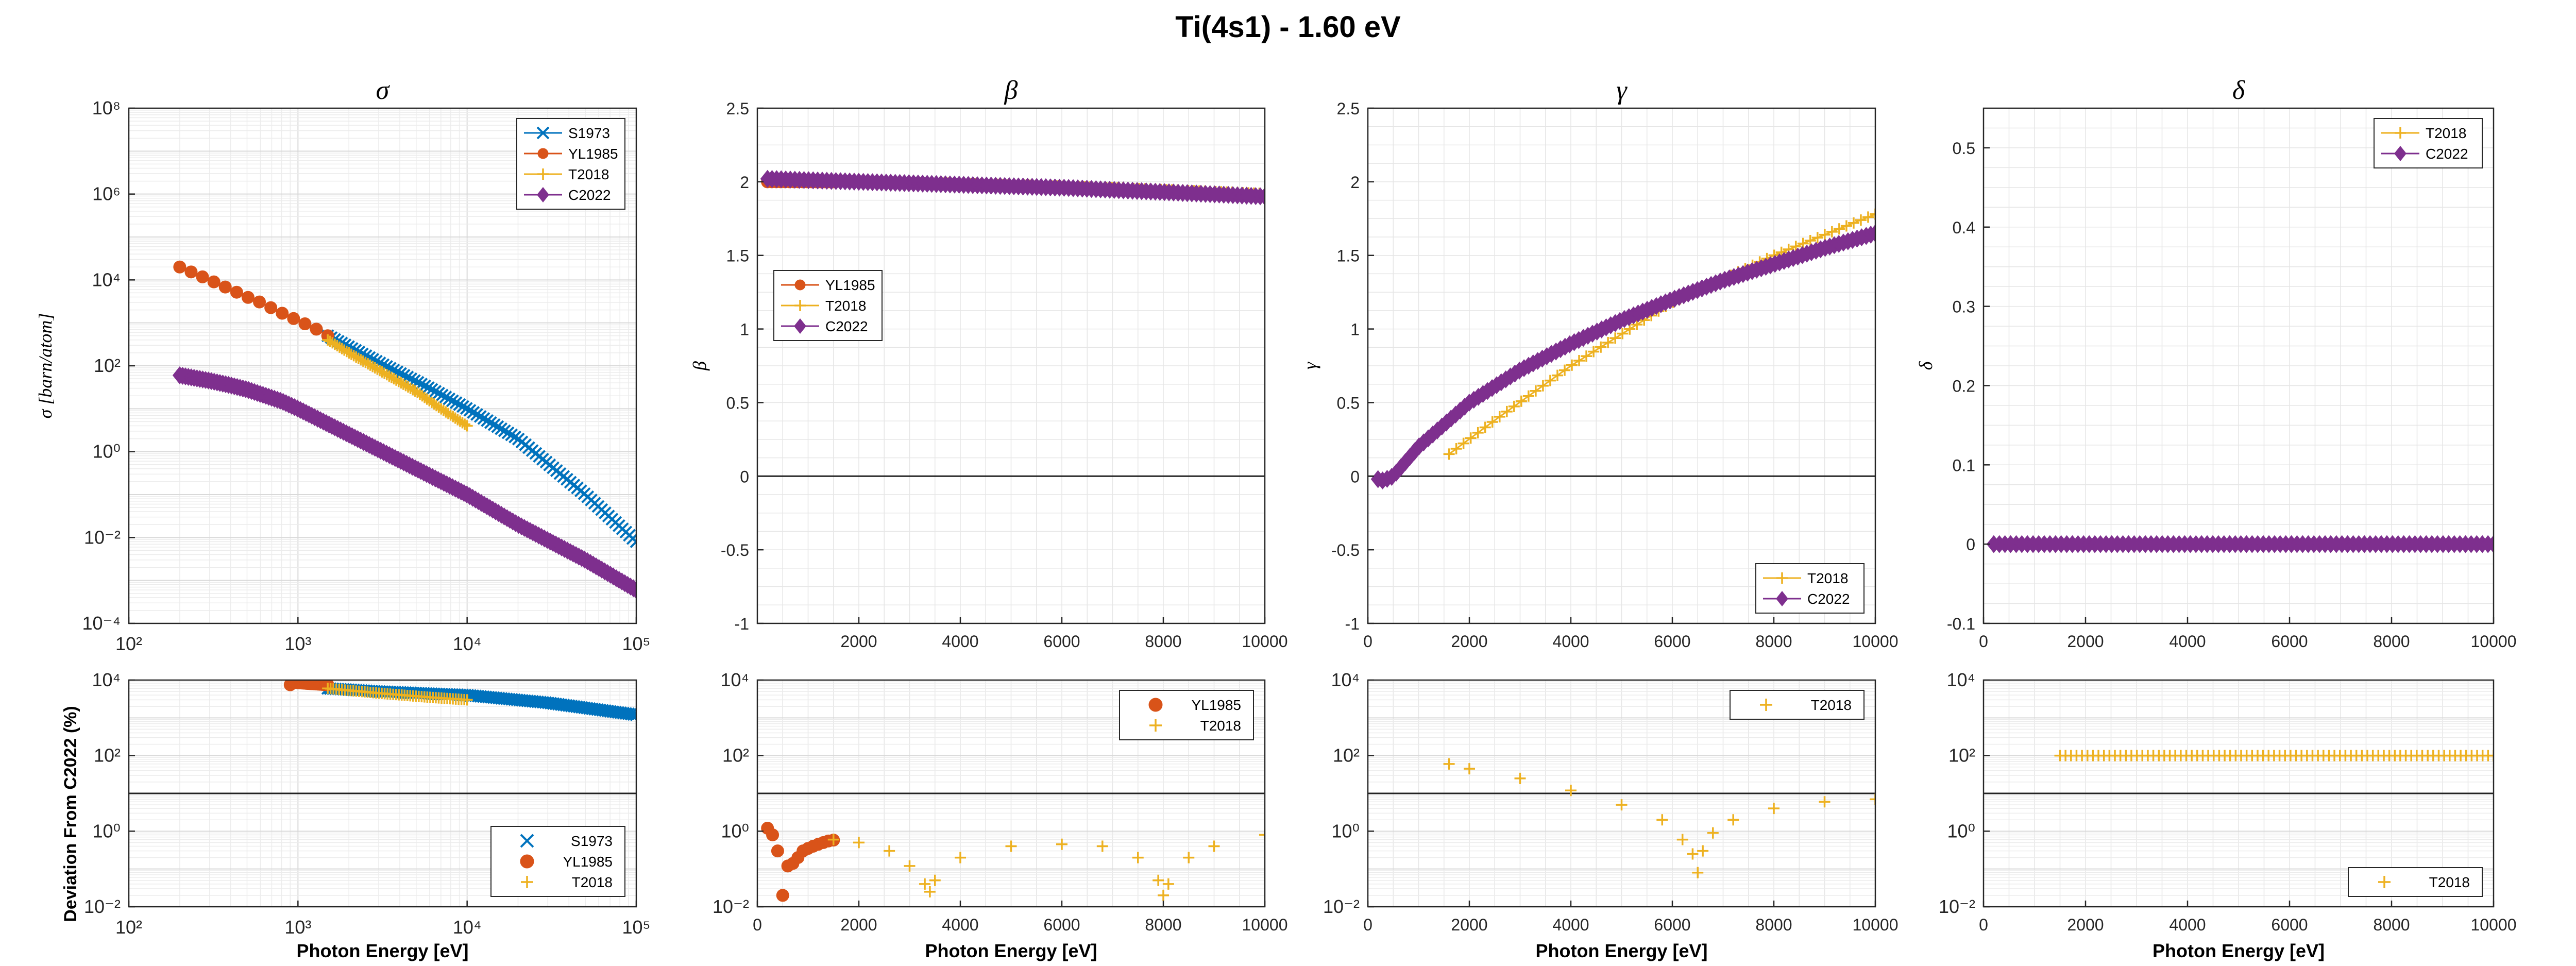 Image resolution: width=2576 pixels, height=966 pixels. What do you see at coordinates (1345, 679) in the screenshot?
I see `y-tick-label: 10⁴` at bounding box center [1345, 679].